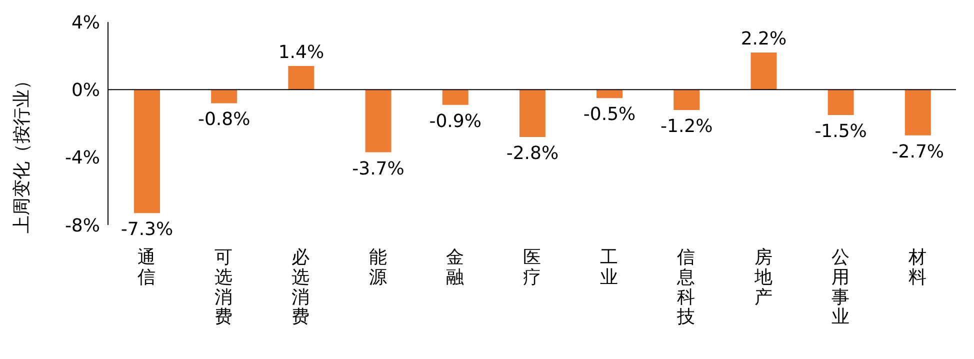 This screenshot has width=974, height=359. Describe the element at coordinates (840, 287) in the screenshot. I see `x-tick-label: 公用事业` at that location.